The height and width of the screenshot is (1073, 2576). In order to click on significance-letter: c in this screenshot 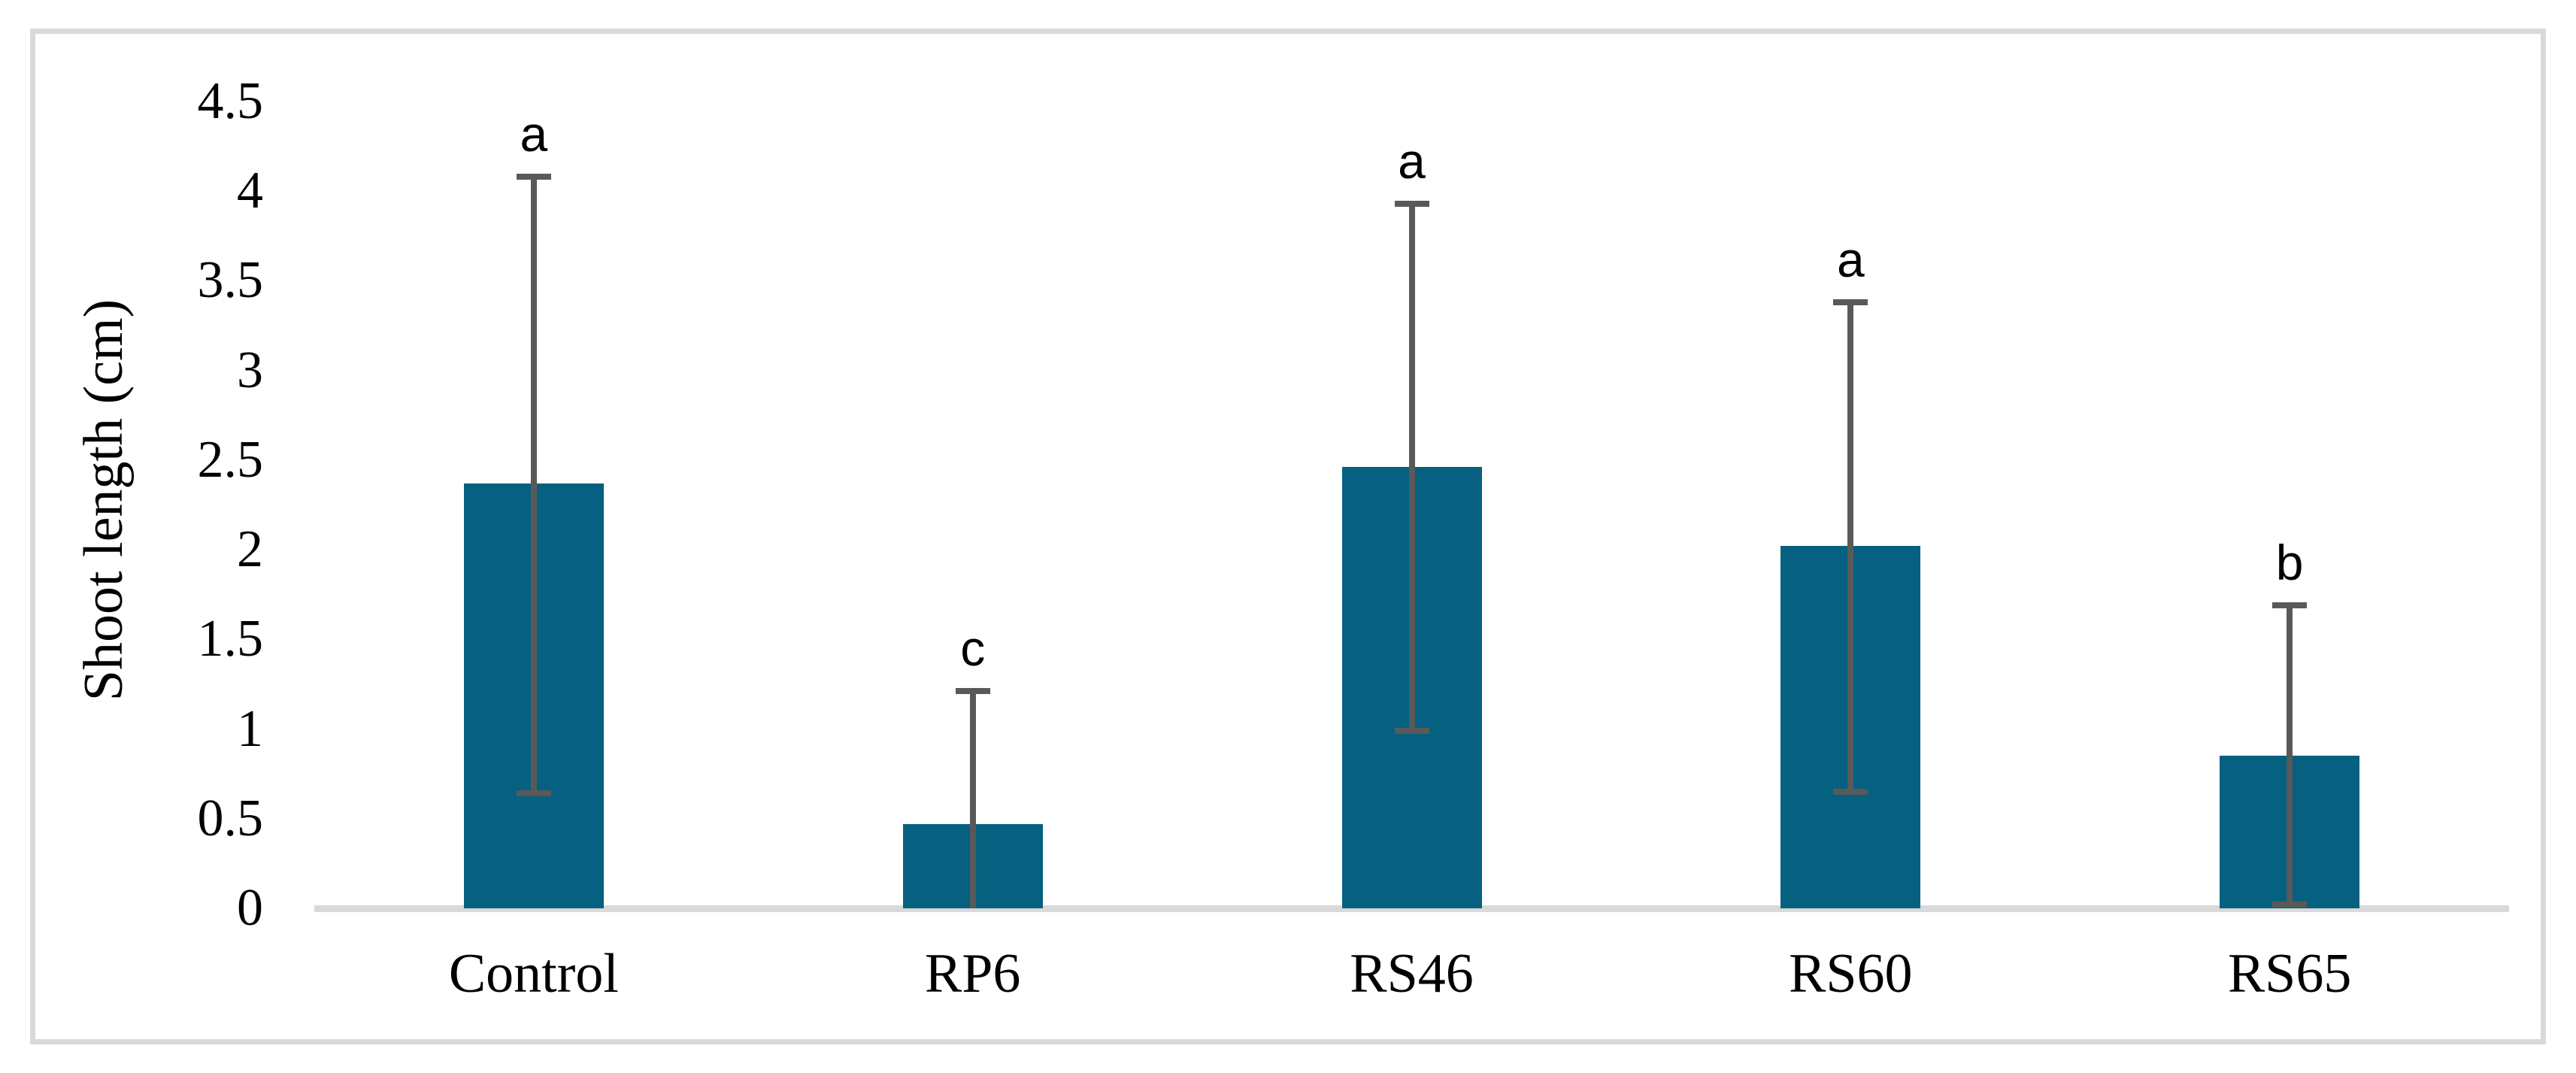, I will do `click(973, 648)`.